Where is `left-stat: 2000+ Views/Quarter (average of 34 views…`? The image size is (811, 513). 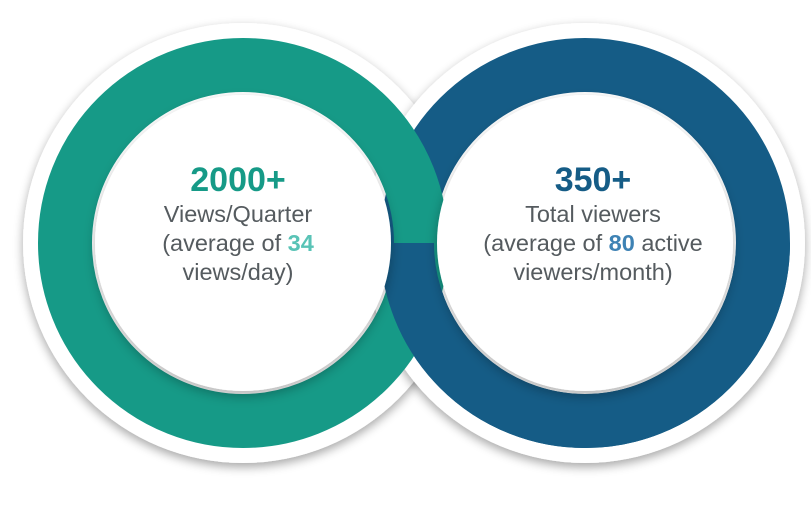
left-stat: 2000+ Views/Quarter (average of 34 views… is located at coordinates (238, 223).